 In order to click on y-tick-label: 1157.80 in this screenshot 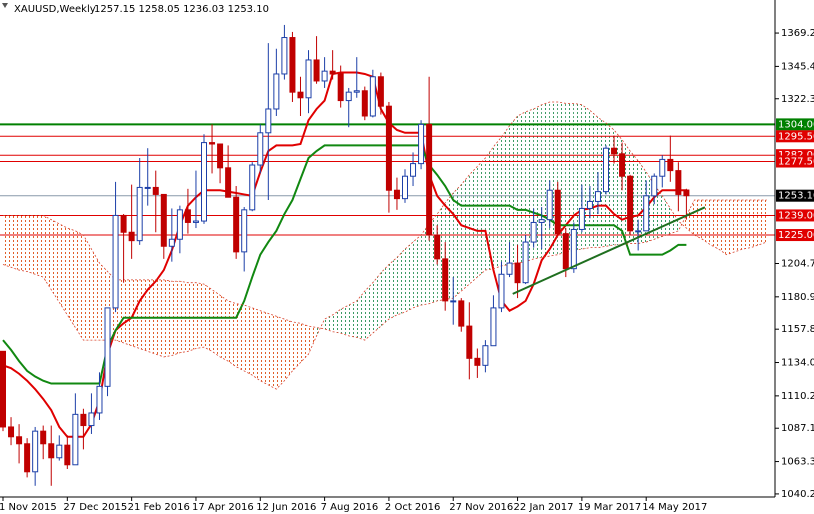, I will do `click(797, 329)`.